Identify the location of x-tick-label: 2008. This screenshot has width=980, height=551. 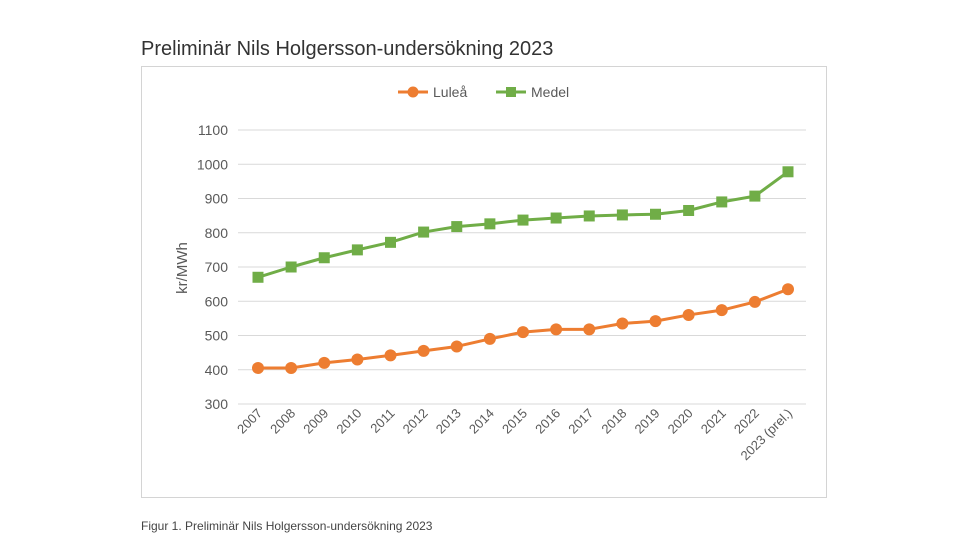
(282, 421).